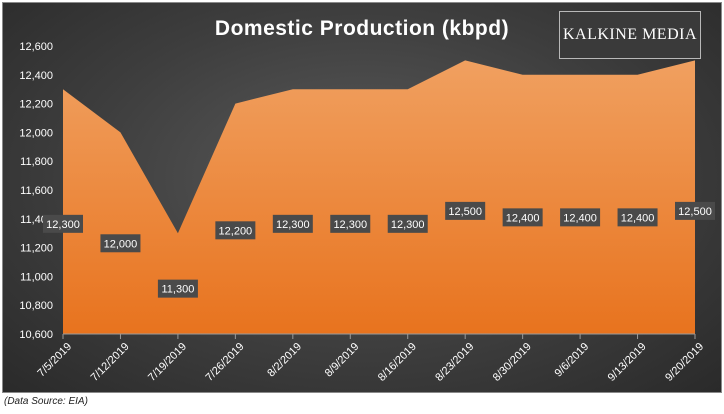  I want to click on brand-logo: KALKINE MEDIA, so click(630, 35).